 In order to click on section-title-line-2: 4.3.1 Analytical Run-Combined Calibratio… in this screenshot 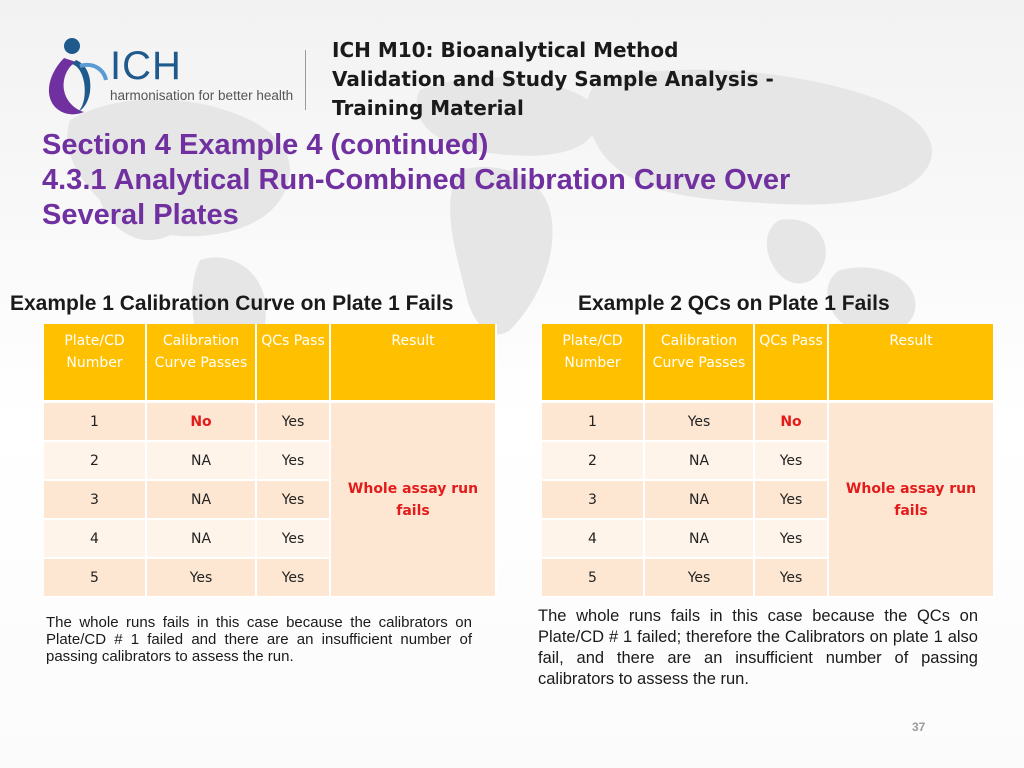, I will do `click(416, 180)`.